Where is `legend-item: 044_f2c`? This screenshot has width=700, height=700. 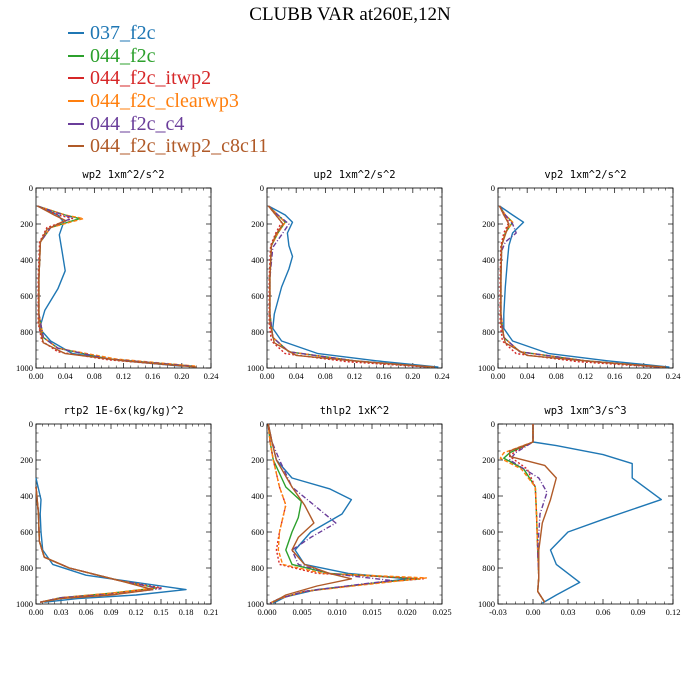
legend-item: 044_f2c is located at coordinates (168, 56).